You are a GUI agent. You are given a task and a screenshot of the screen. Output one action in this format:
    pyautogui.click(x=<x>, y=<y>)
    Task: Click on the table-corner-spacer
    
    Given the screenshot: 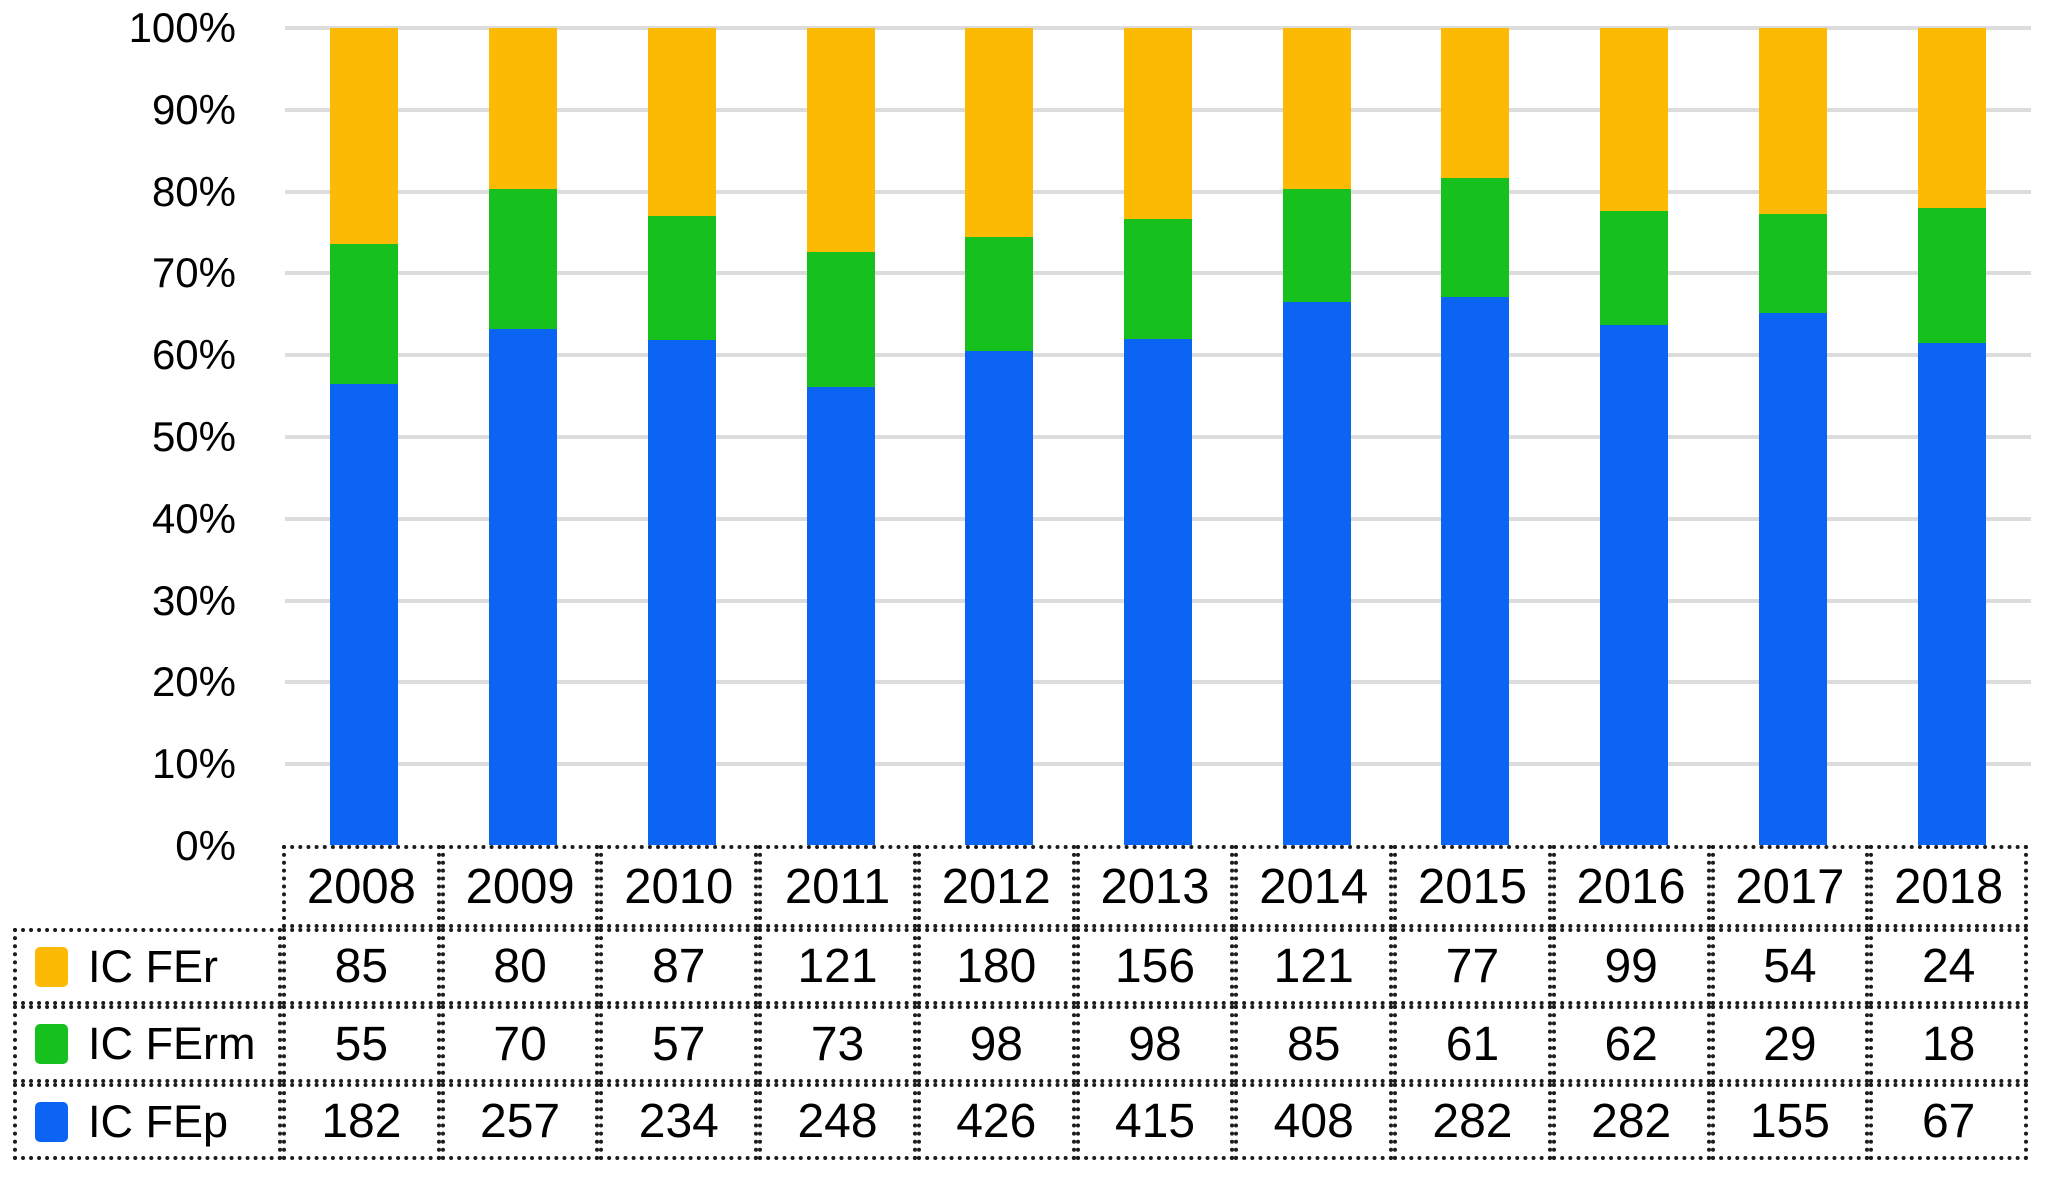 What is the action you would take?
    pyautogui.click(x=147, y=886)
    